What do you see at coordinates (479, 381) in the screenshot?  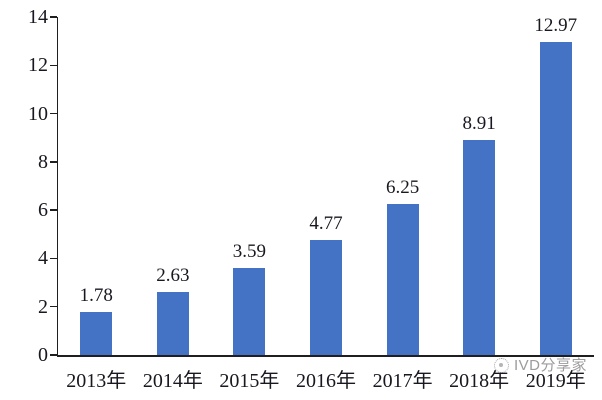 I see `x-axis-category-label: 2018年` at bounding box center [479, 381].